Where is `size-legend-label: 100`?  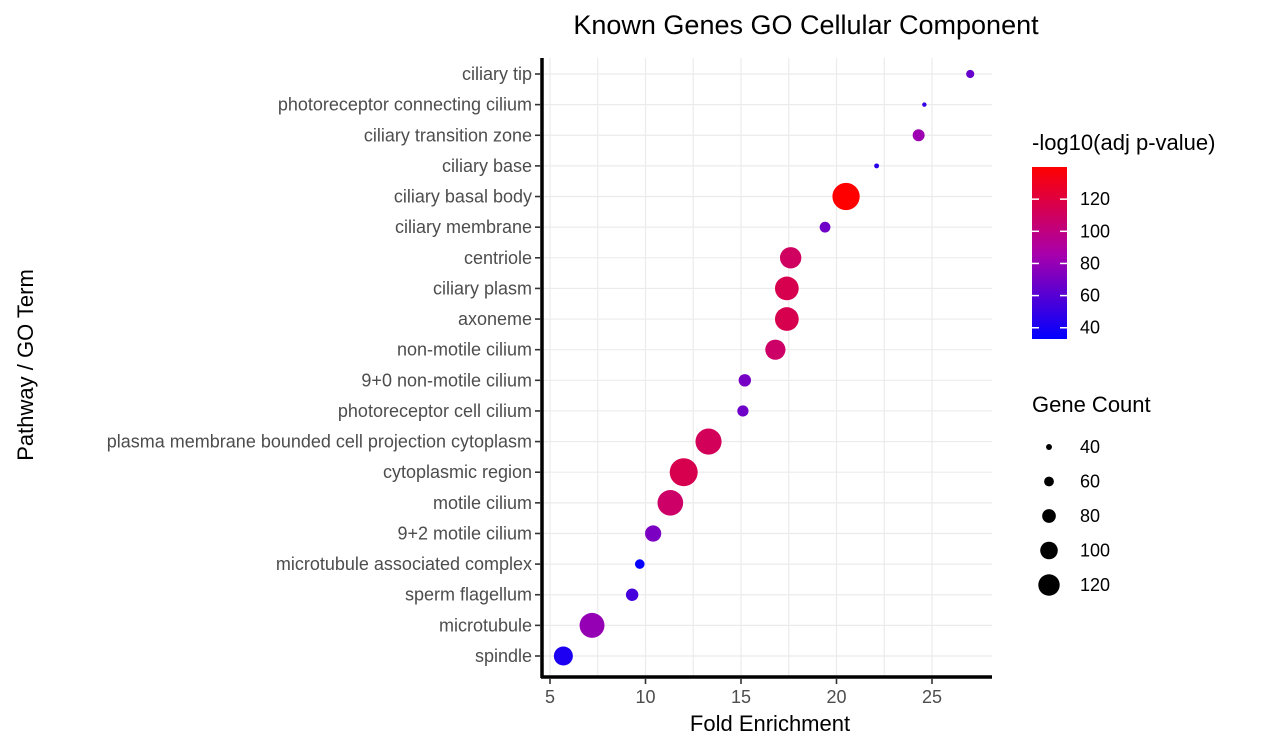
size-legend-label: 100 is located at coordinates (1095, 551).